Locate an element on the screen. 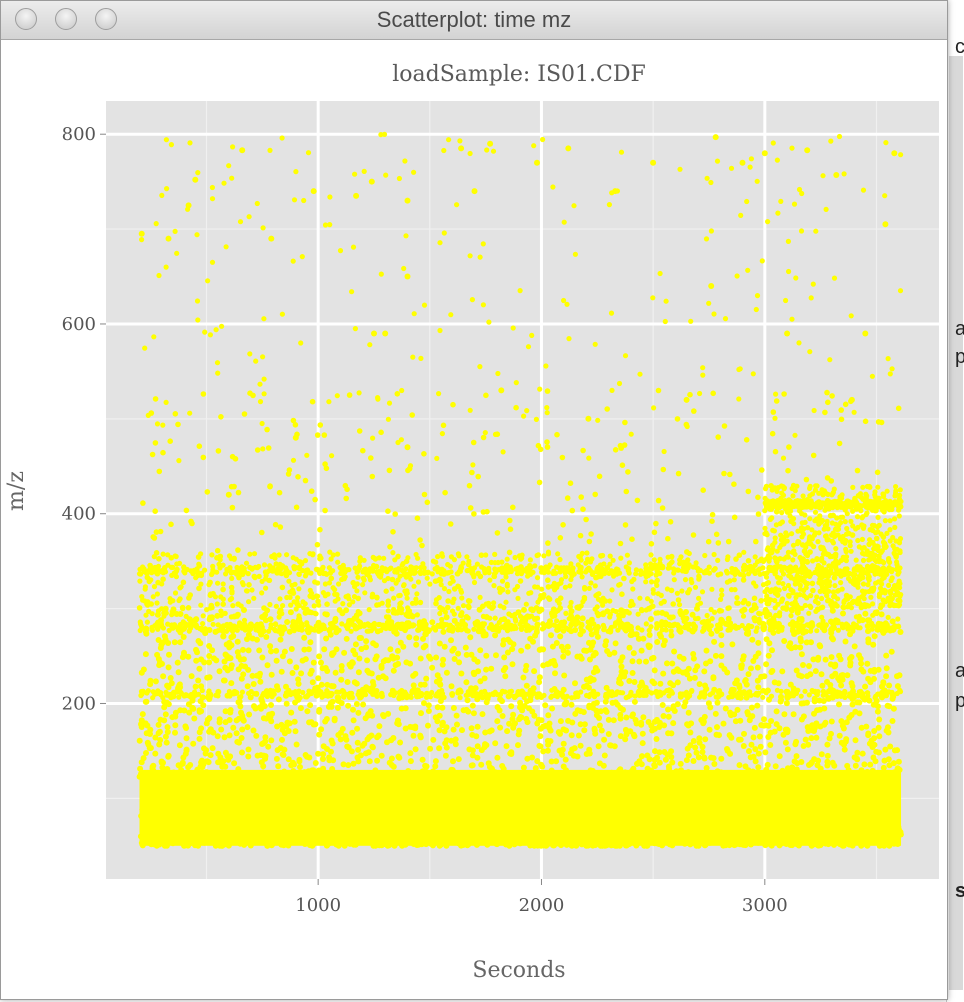 The image size is (964, 1002). title-bar: Scatterplot: time mz is located at coordinates (474, 20).